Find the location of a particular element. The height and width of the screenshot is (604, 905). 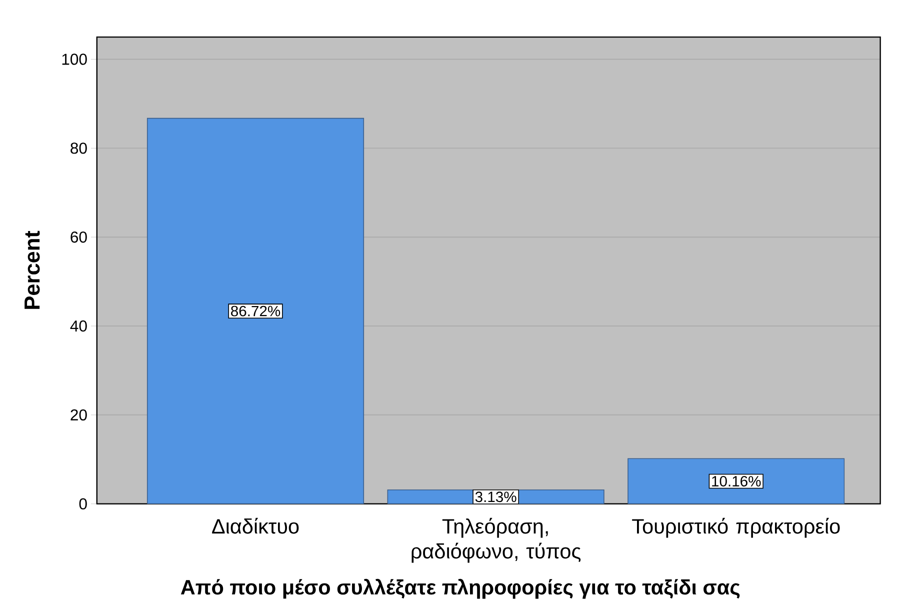

data-label: 10.16% is located at coordinates (736, 481).